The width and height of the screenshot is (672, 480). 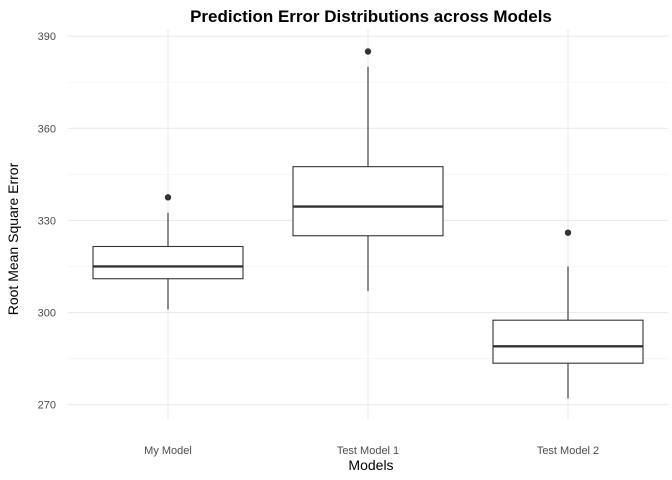 What do you see at coordinates (13, 238) in the screenshot?
I see `y-axis-title: Root Mean Square Error` at bounding box center [13, 238].